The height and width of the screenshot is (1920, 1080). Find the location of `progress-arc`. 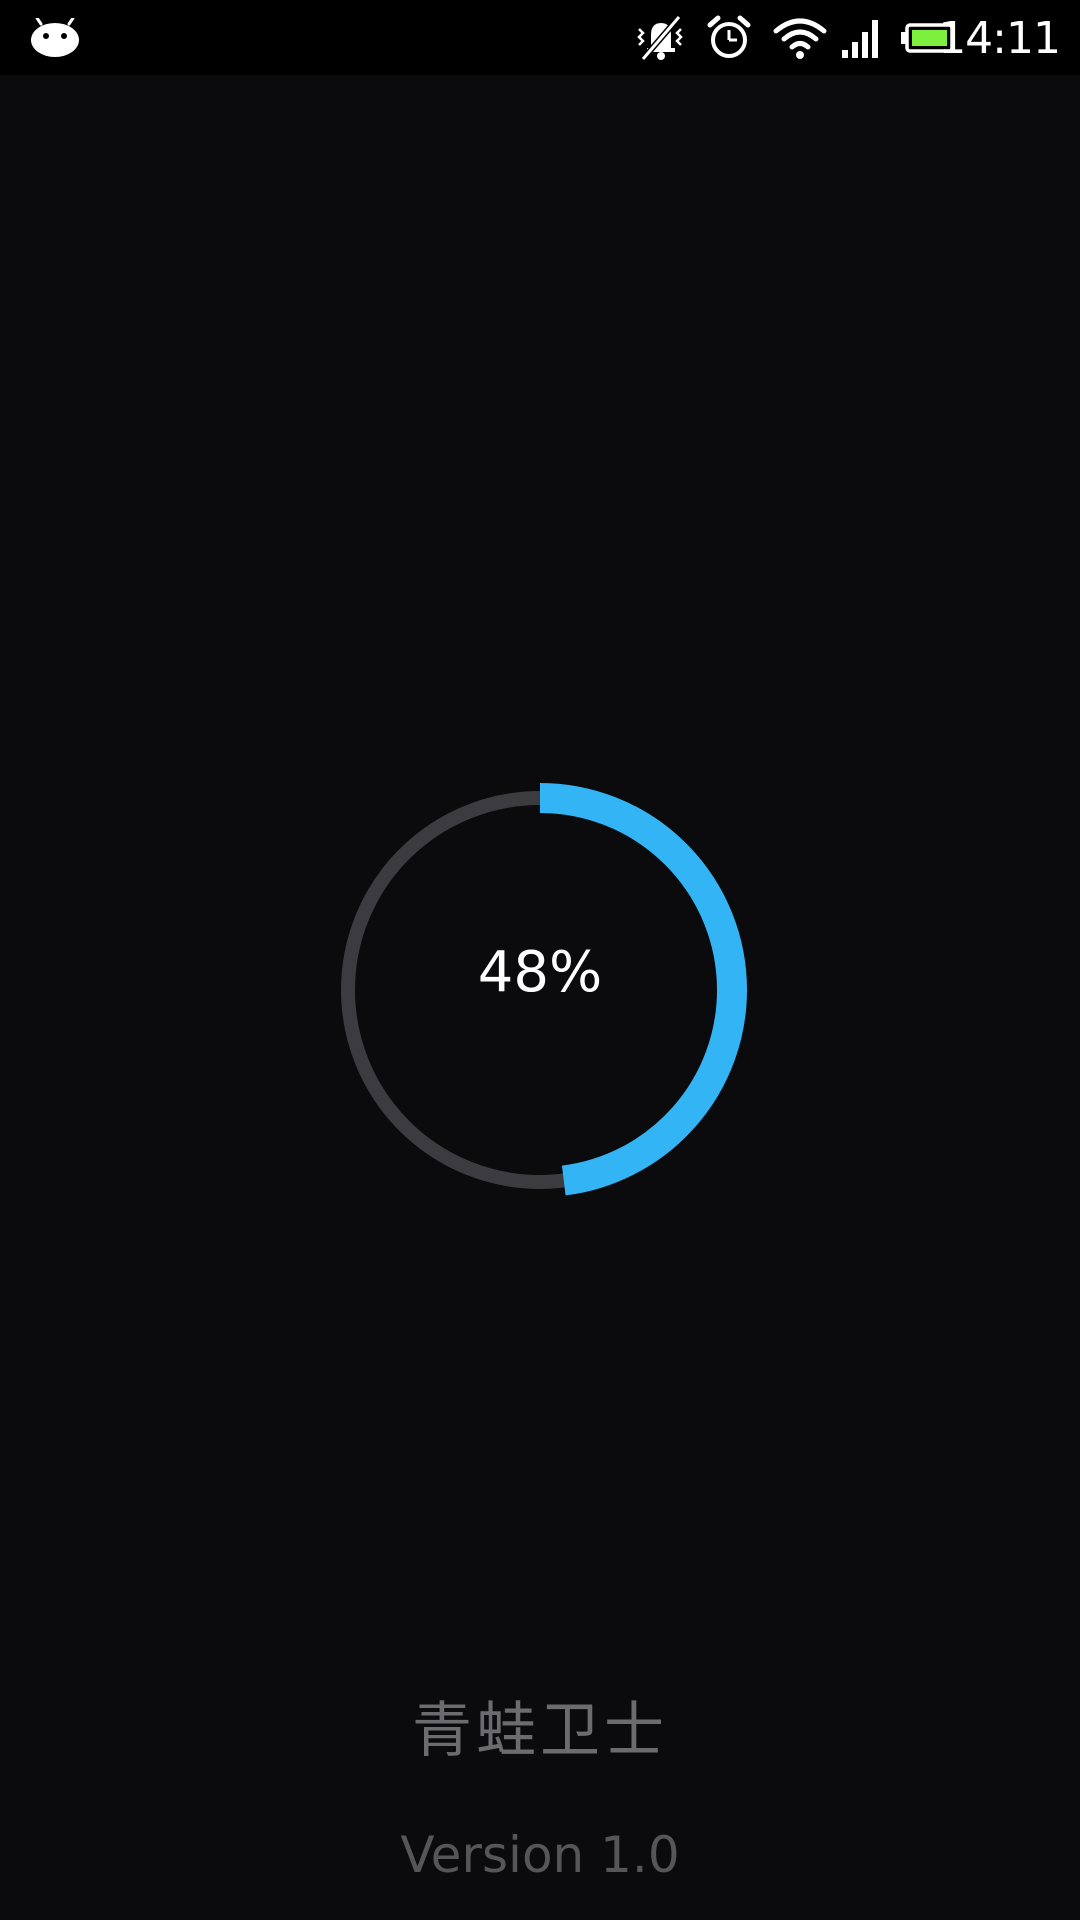

progress-arc is located at coordinates (540, 990).